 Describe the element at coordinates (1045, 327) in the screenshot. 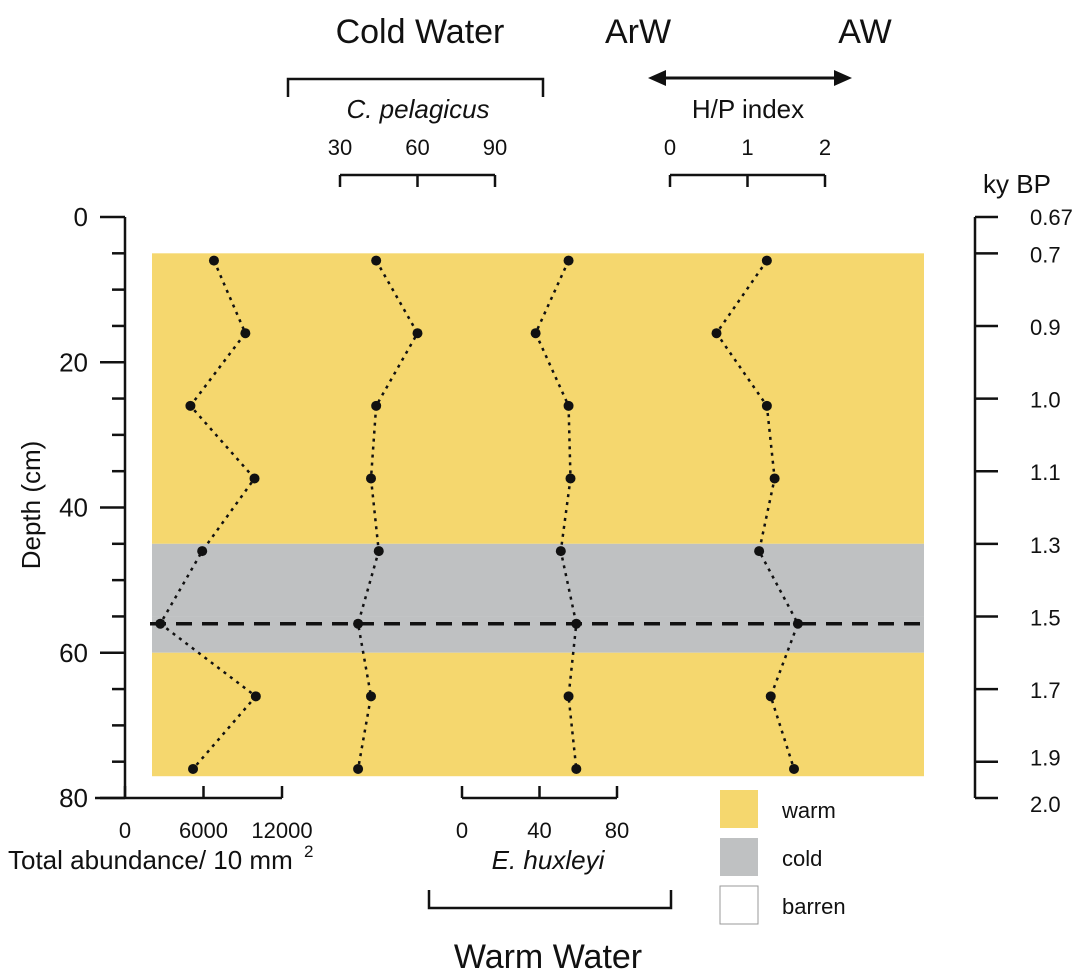

I see `age-tick-label: 0.9` at that location.